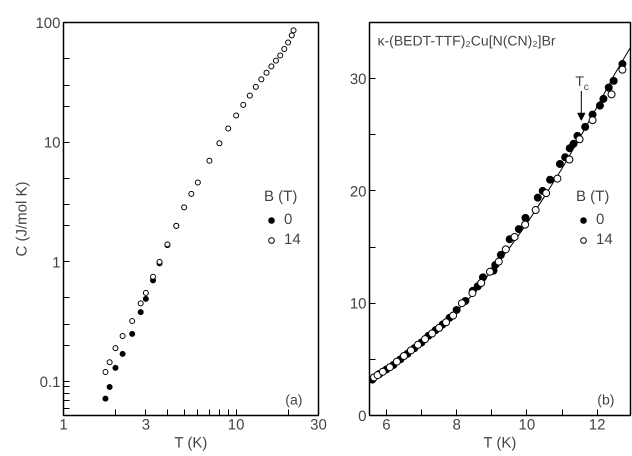 Image resolution: width=632 pixels, height=456 pixels. Describe the element at coordinates (50, 383) in the screenshot. I see `y-tick-label: 0.1` at that location.